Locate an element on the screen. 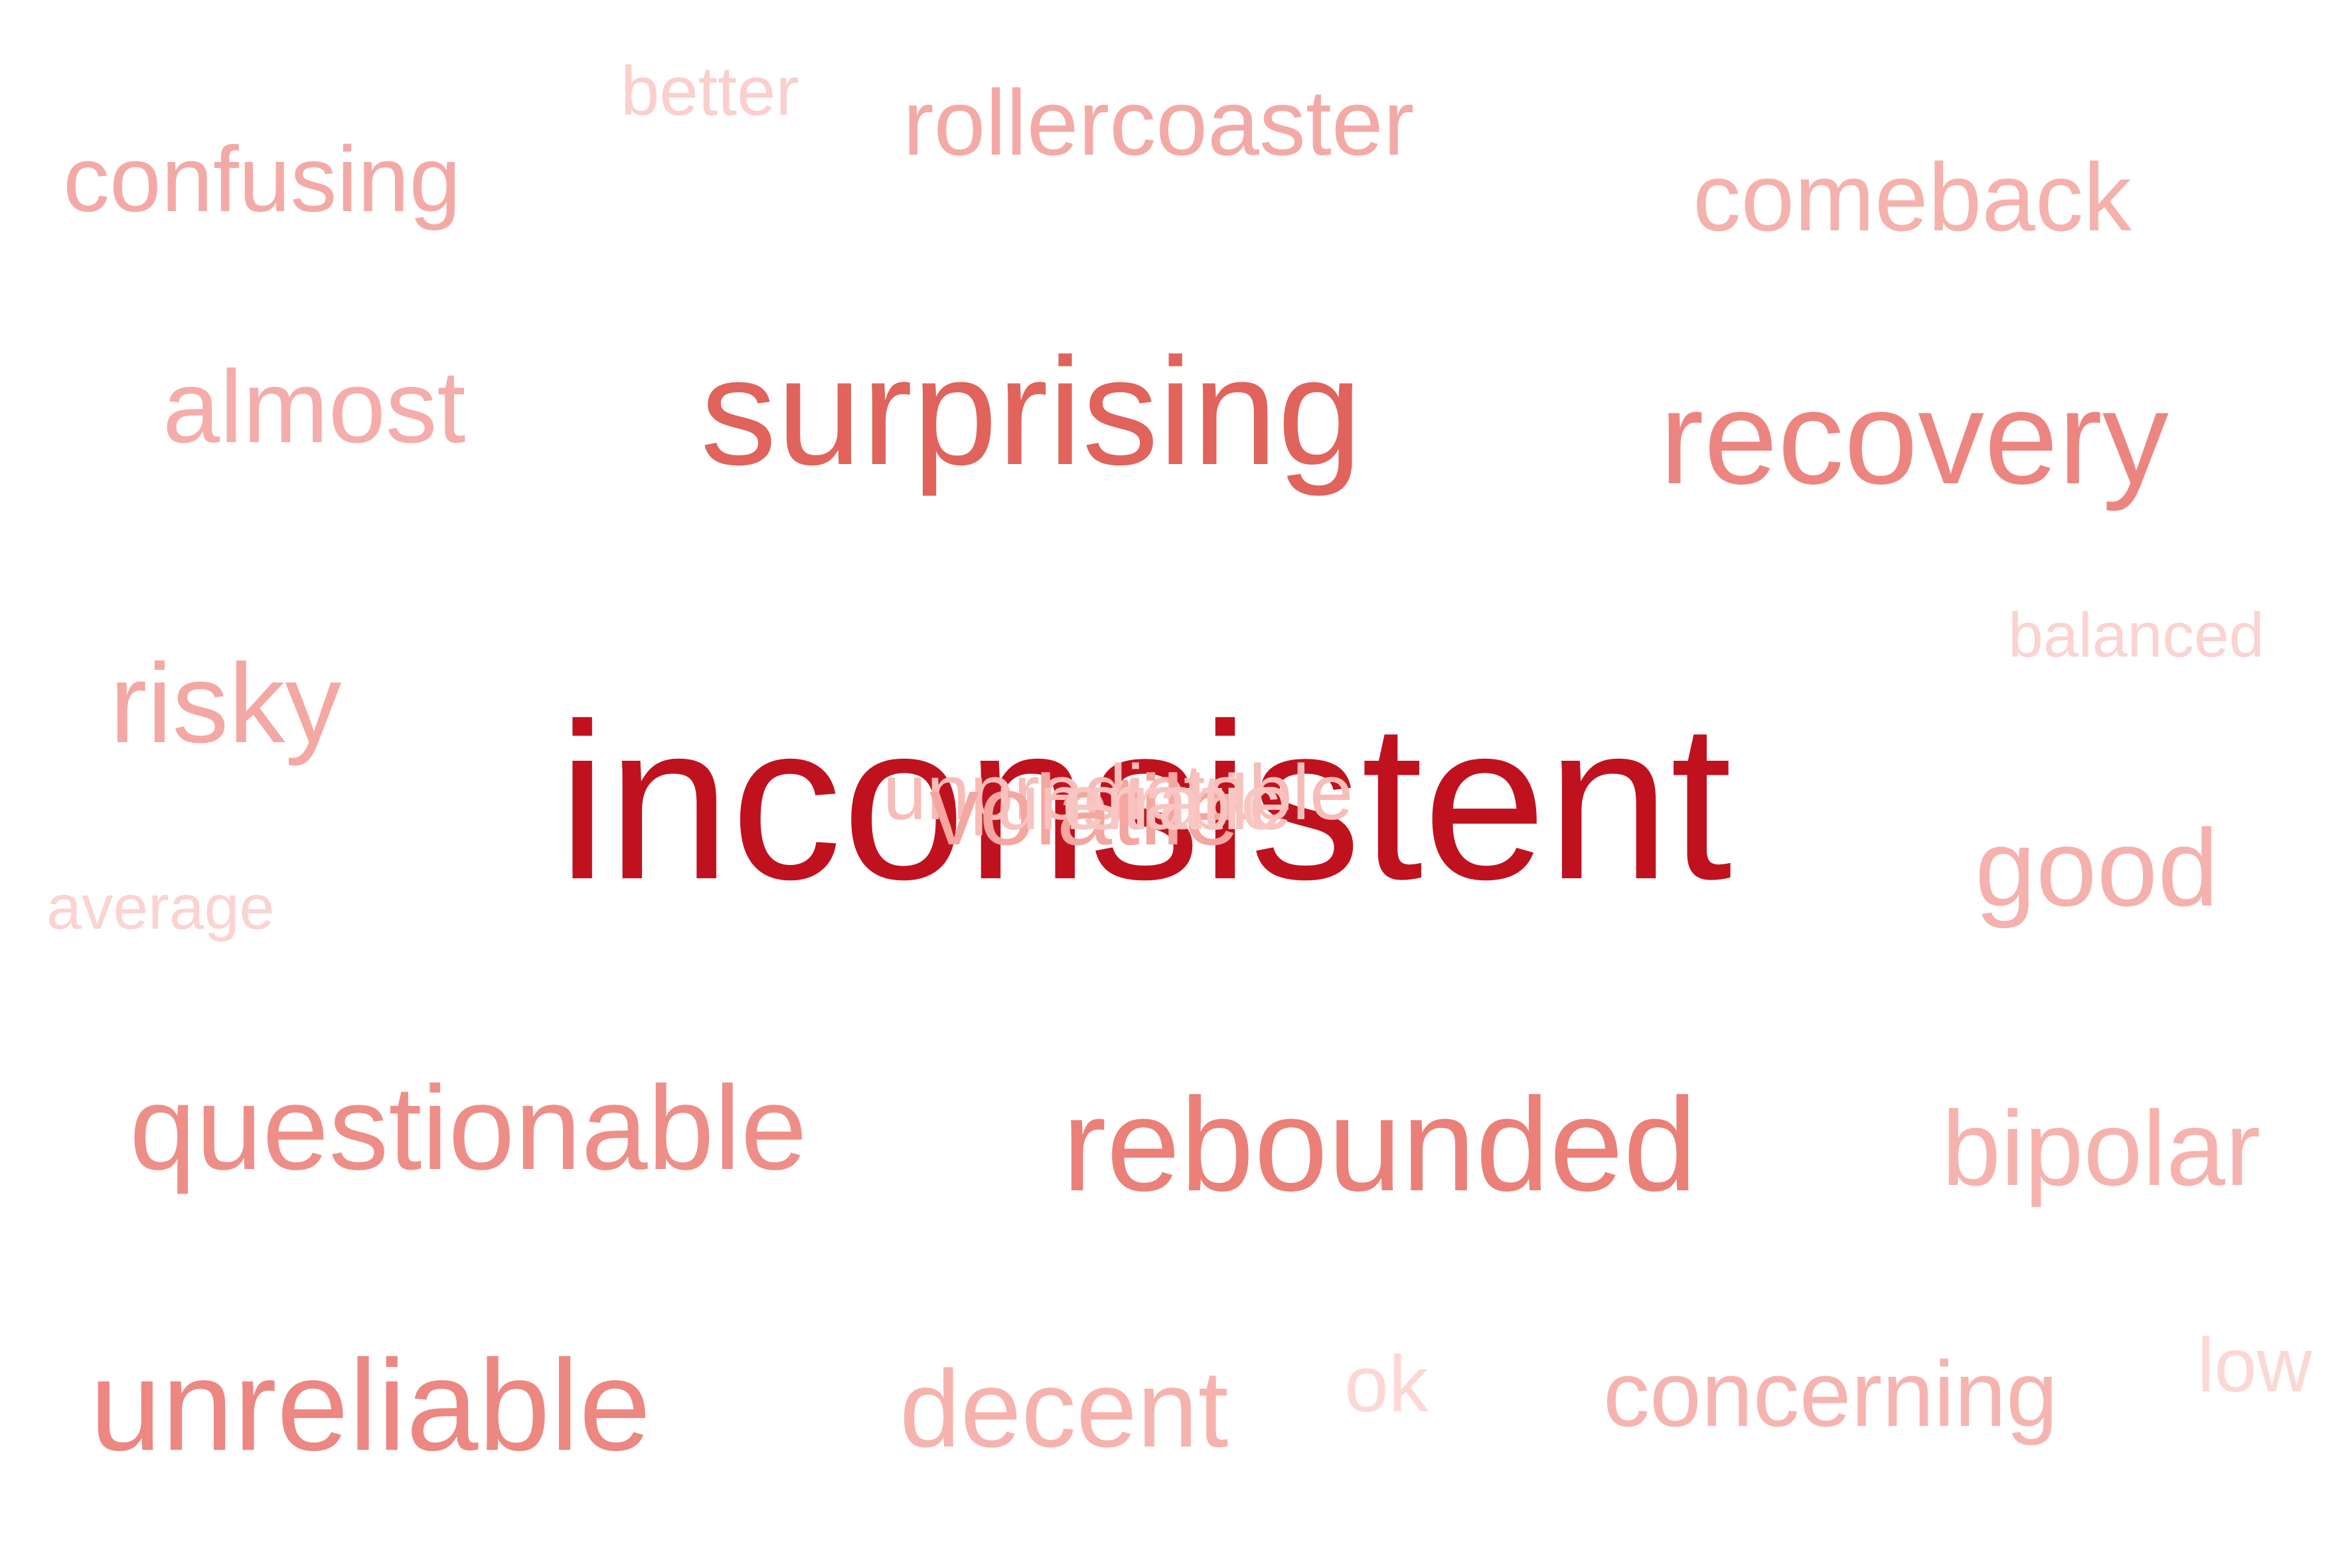 The image size is (2352, 1568). word-low: low is located at coordinates (2254, 1366).